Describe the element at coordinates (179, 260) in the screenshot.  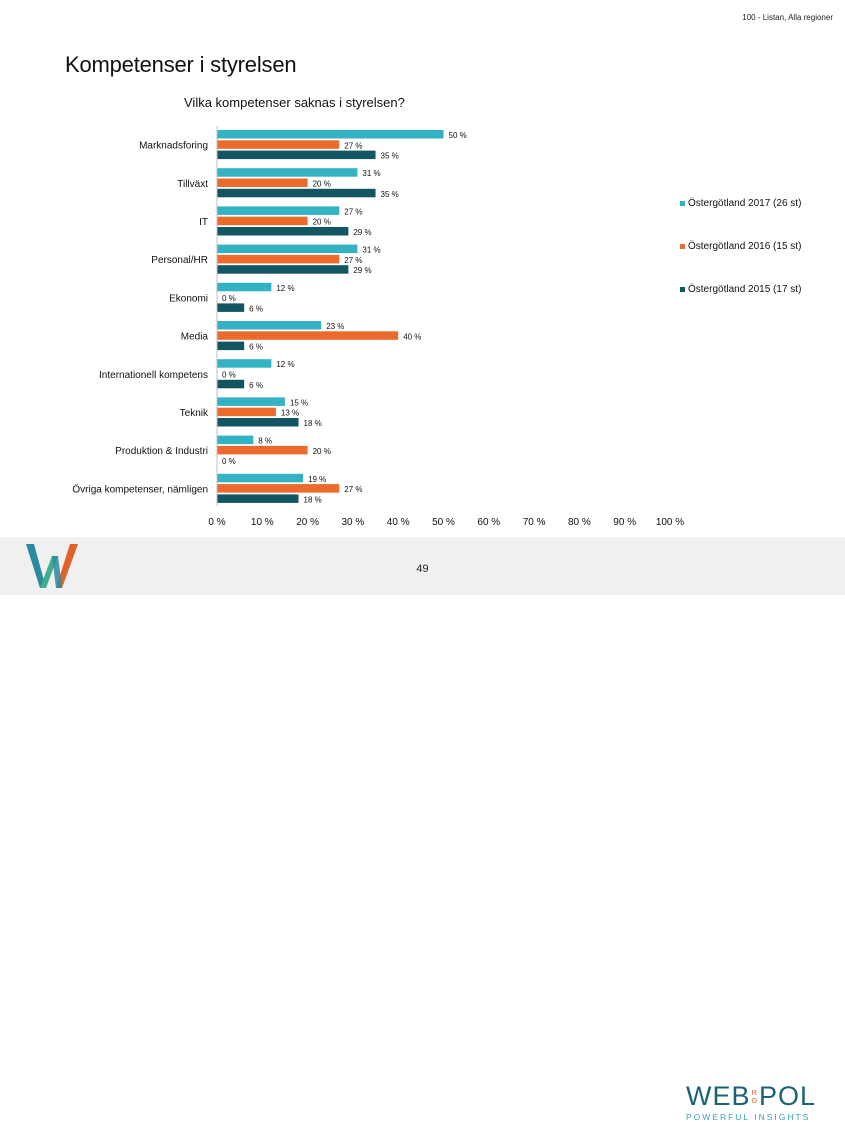
I see `category-label: Personal/HR` at that location.